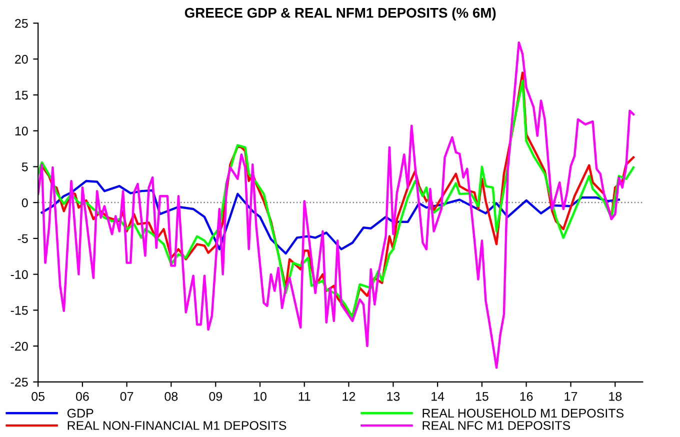 Image resolution: width=680 pixels, height=437 pixels. I want to click on y-tick-label: 5, so click(25, 167).